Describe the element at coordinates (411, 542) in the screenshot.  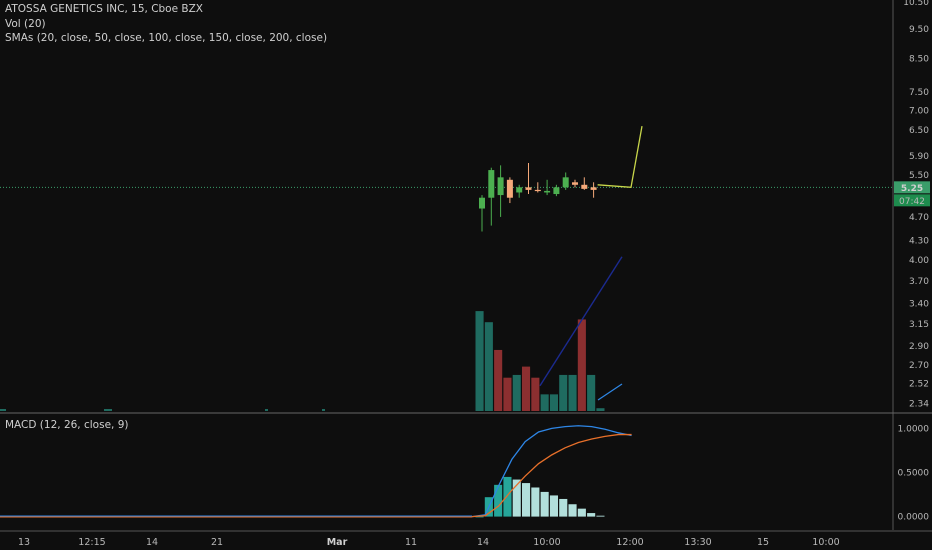
I see `time-tick-label: 11` at that location.